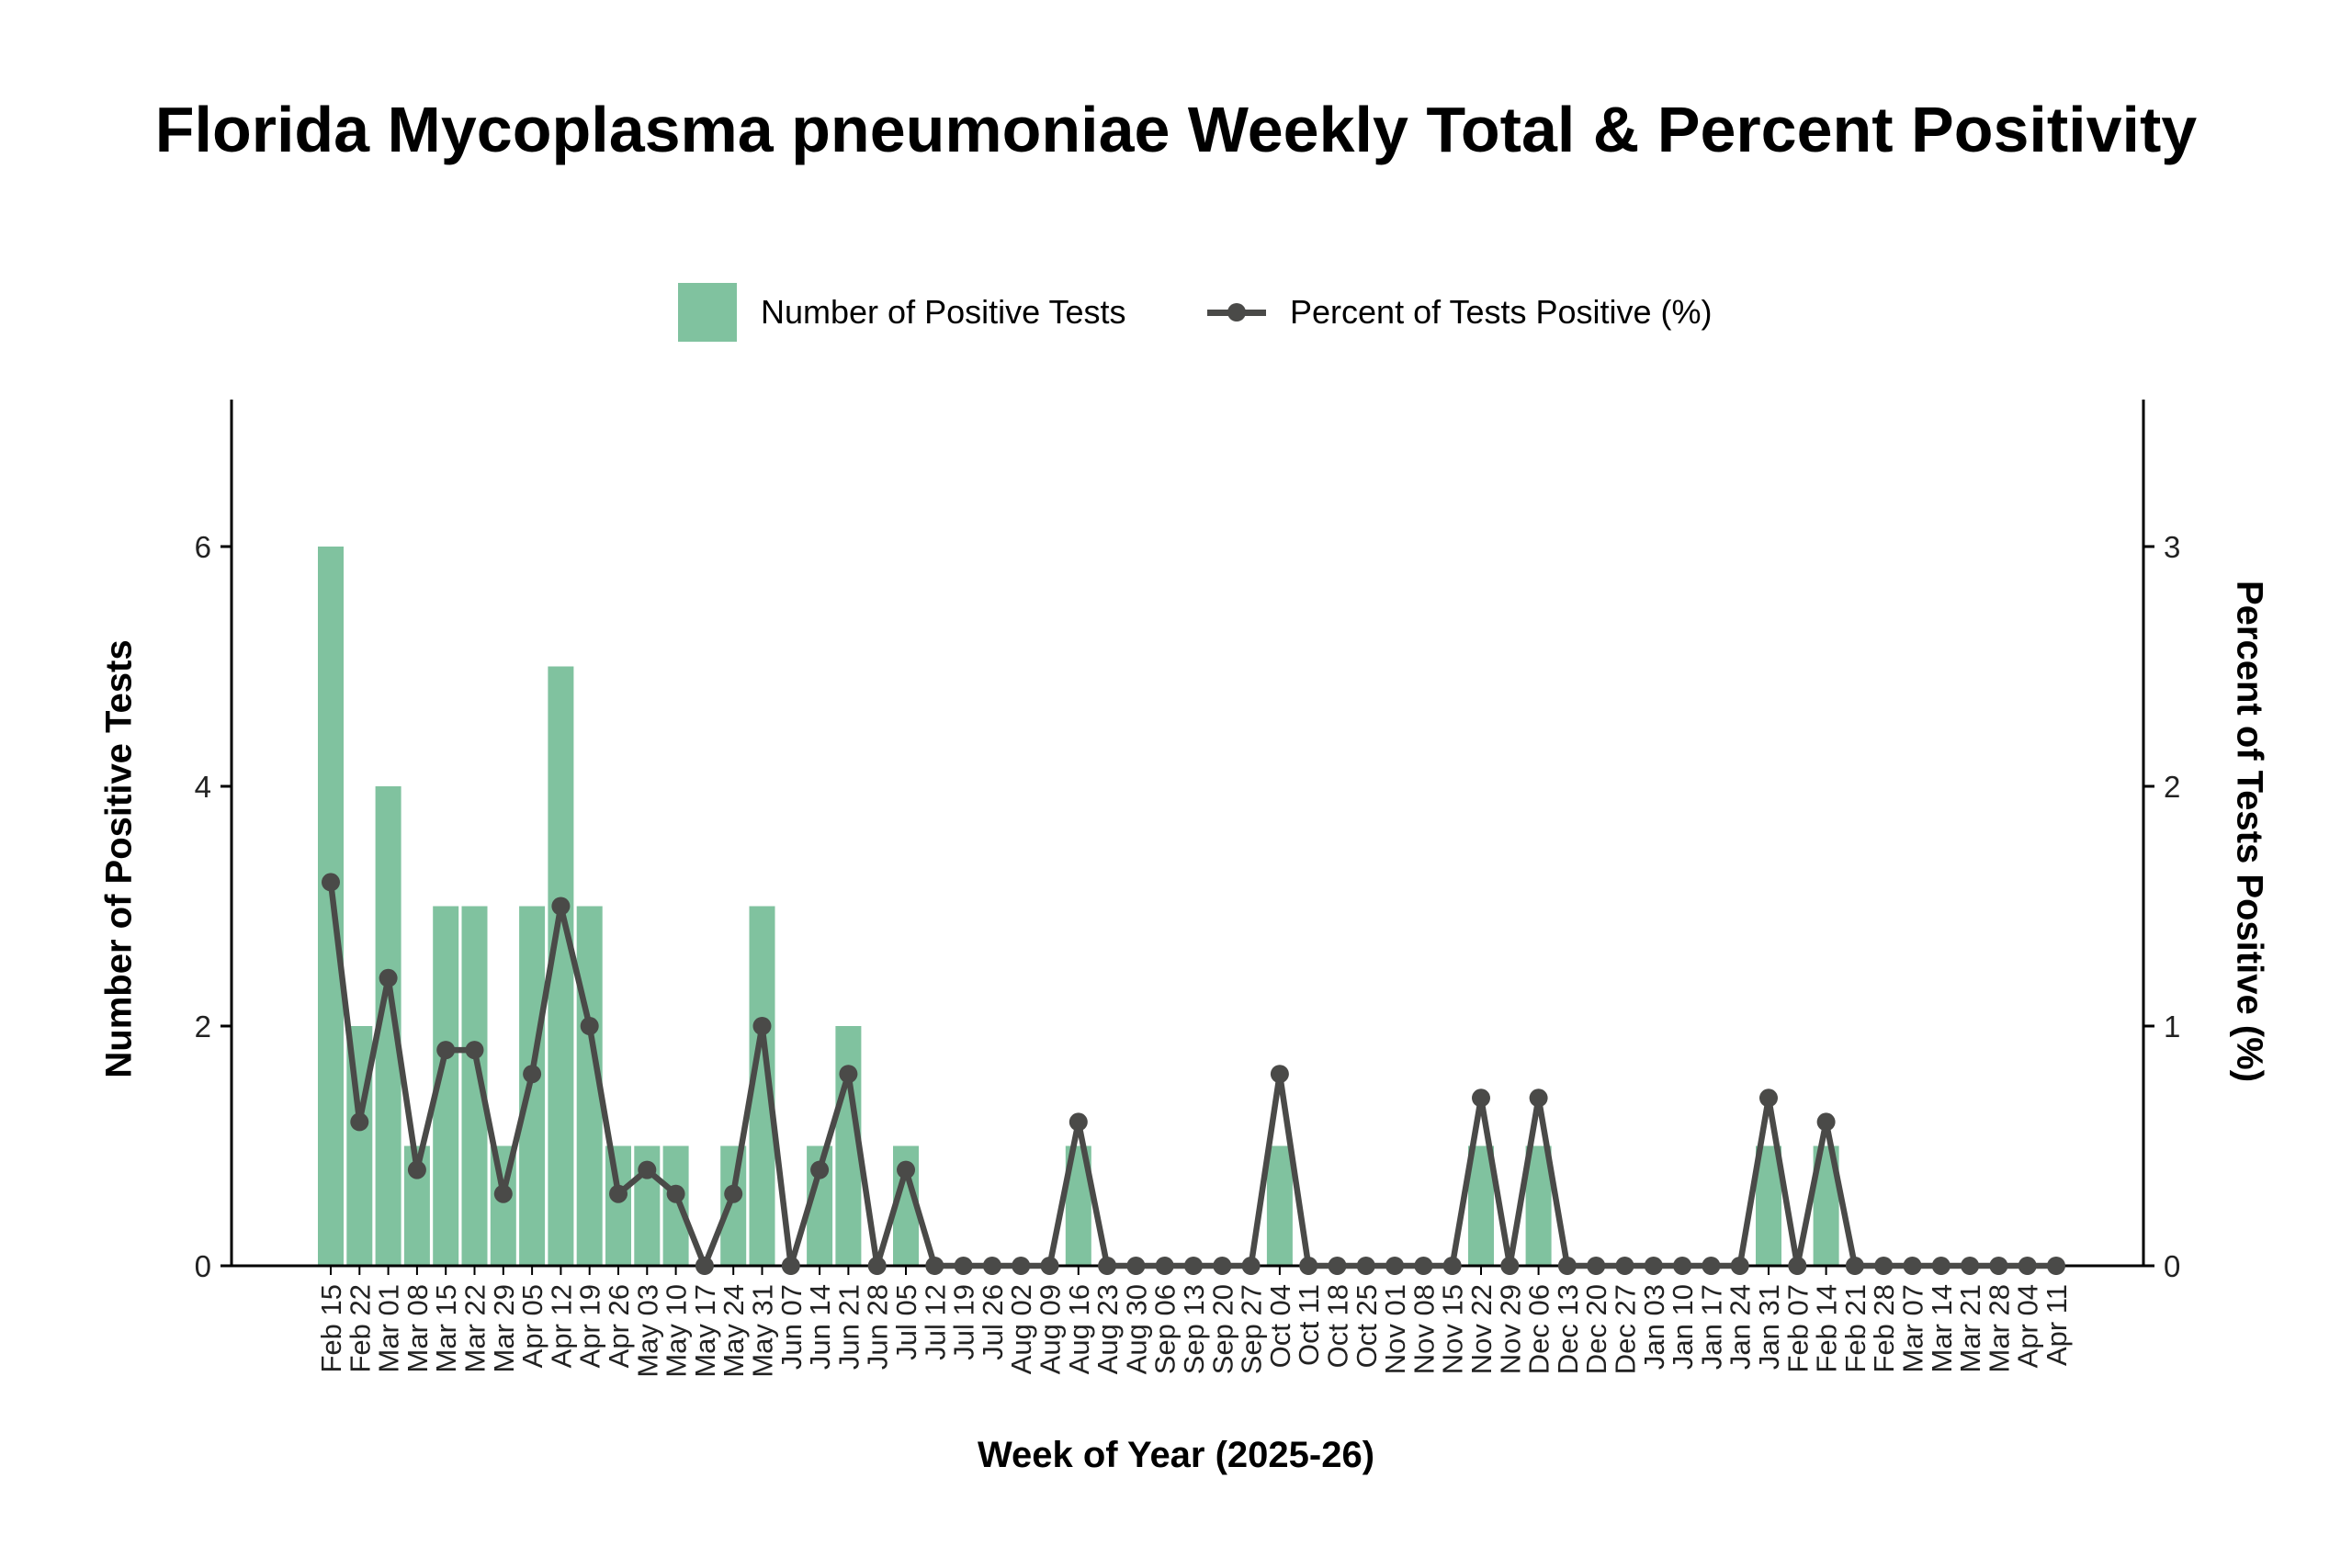 This screenshot has height=1568, width=2352. Describe the element at coordinates (1769, 1327) in the screenshot. I see `x-tick-label: Jan 31` at that location.